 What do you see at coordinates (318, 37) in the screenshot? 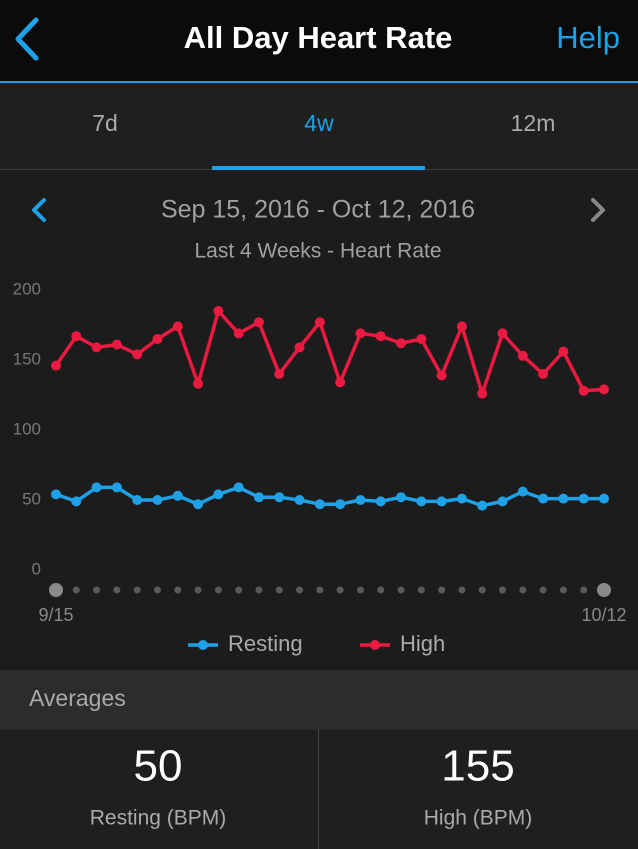
I see `header-title: All Day Heart Rate` at bounding box center [318, 37].